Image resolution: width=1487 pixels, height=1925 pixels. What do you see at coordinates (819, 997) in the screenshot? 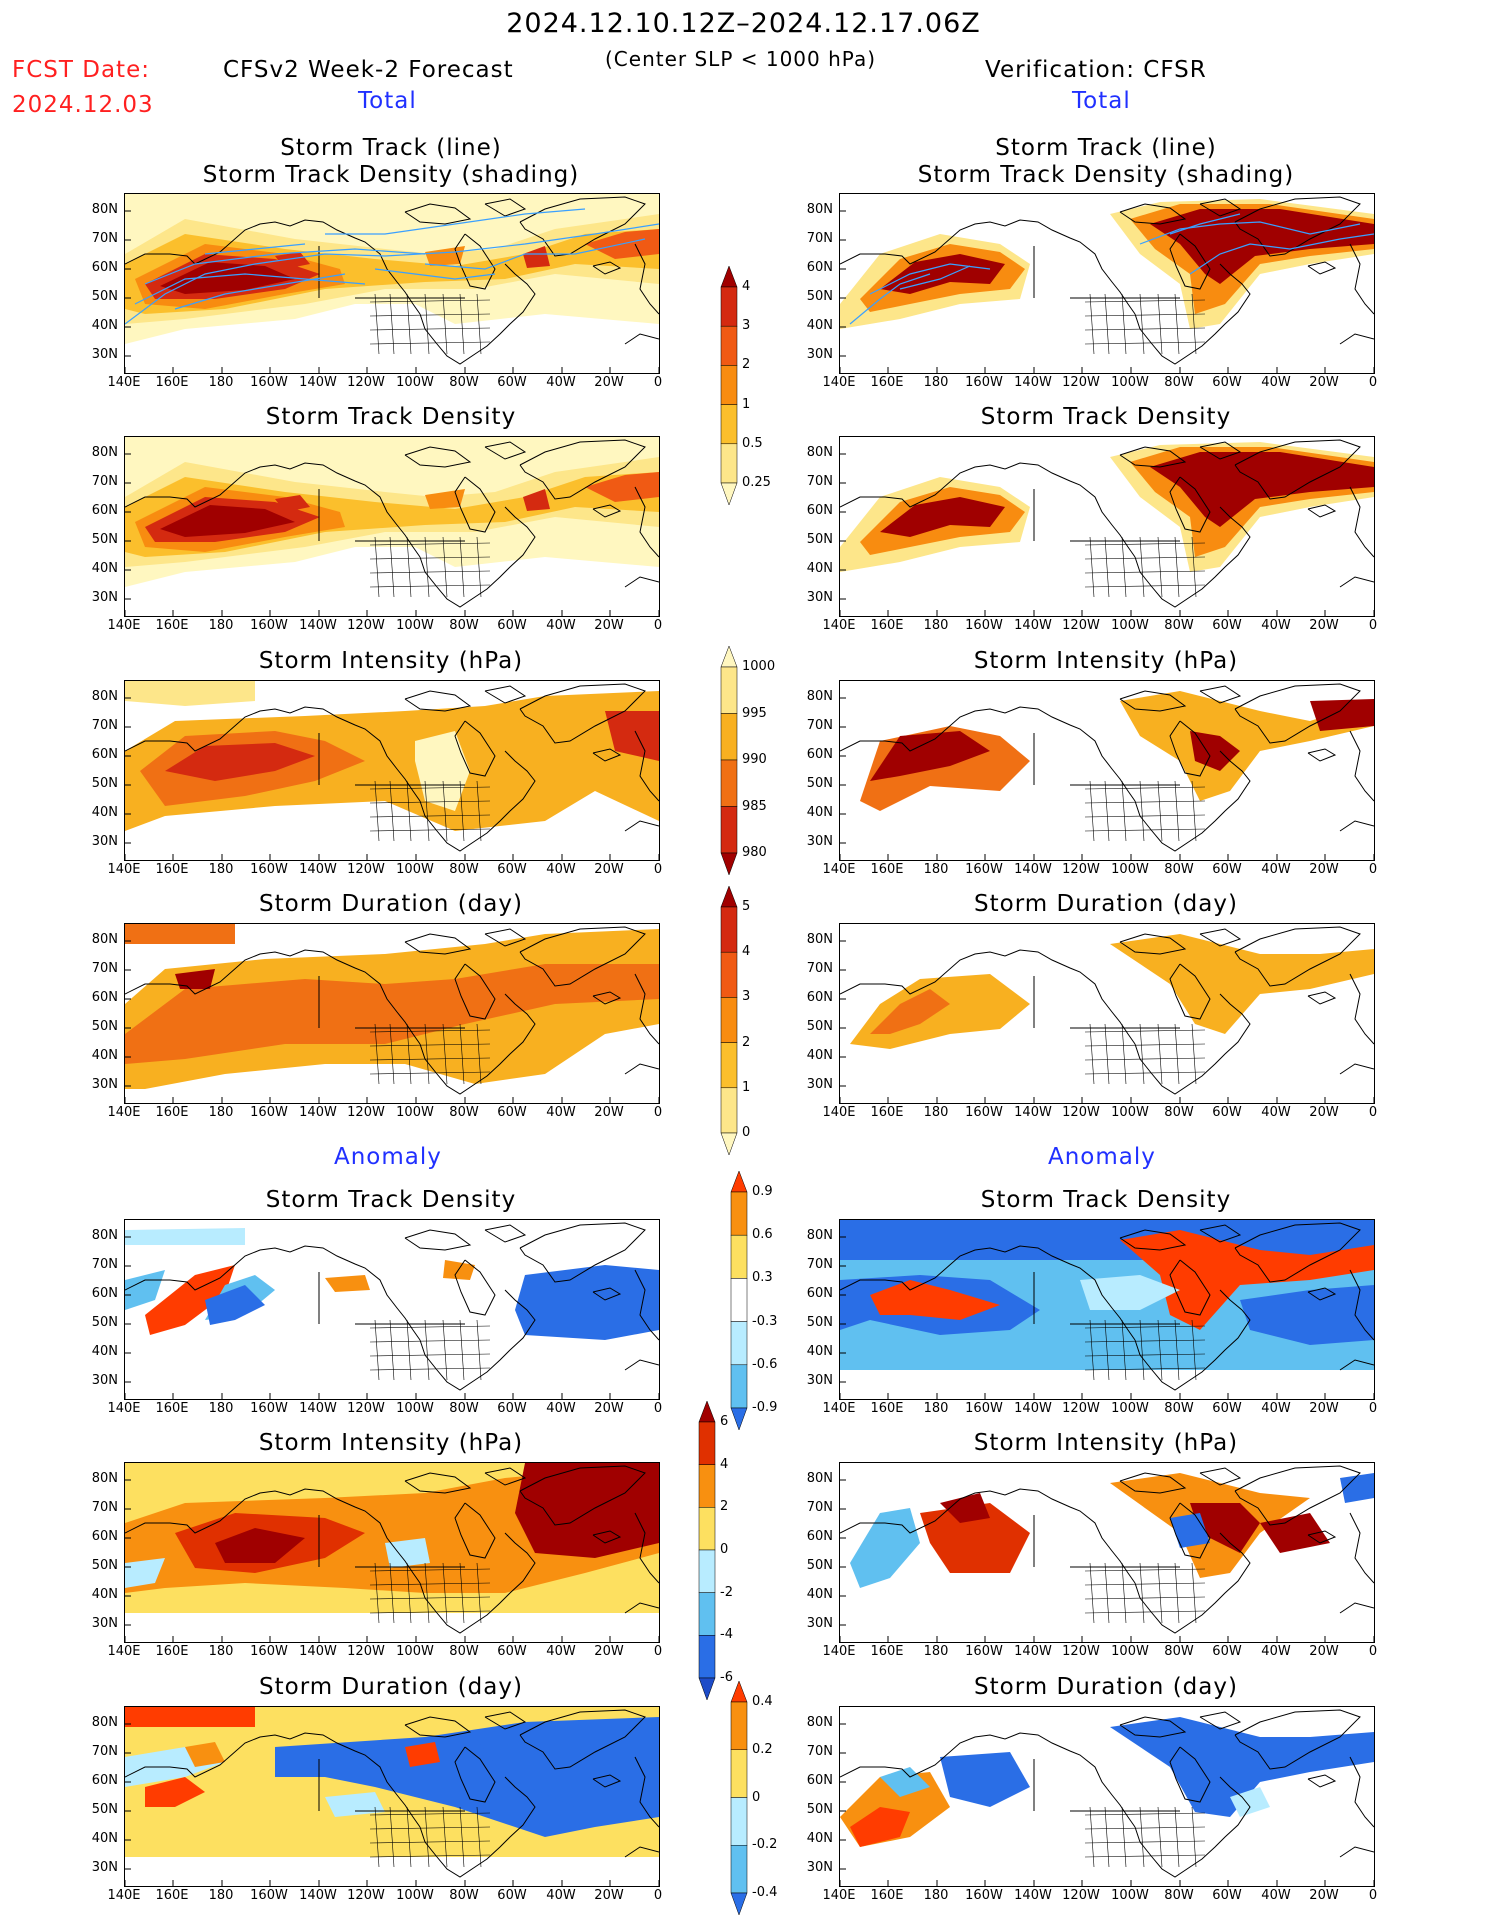
I see `lat-tick-label: 60N` at bounding box center [819, 997].